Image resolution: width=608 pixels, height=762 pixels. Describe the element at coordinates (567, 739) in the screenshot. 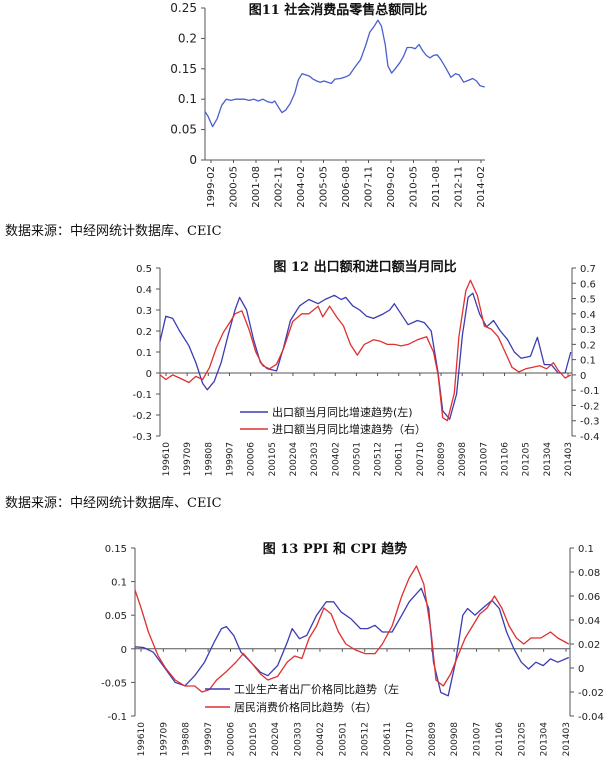

I see `x-tick-label: 201403` at that location.